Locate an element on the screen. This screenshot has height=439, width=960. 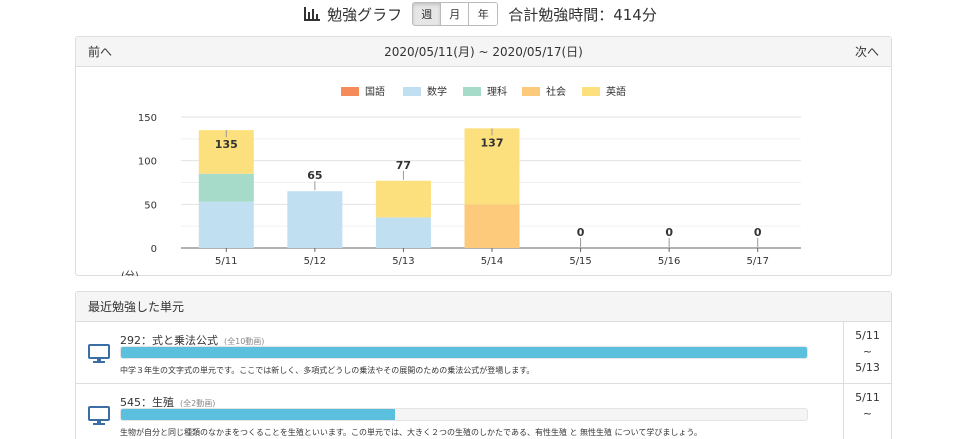
unit-date-end: 5/13 is located at coordinates (867, 367).